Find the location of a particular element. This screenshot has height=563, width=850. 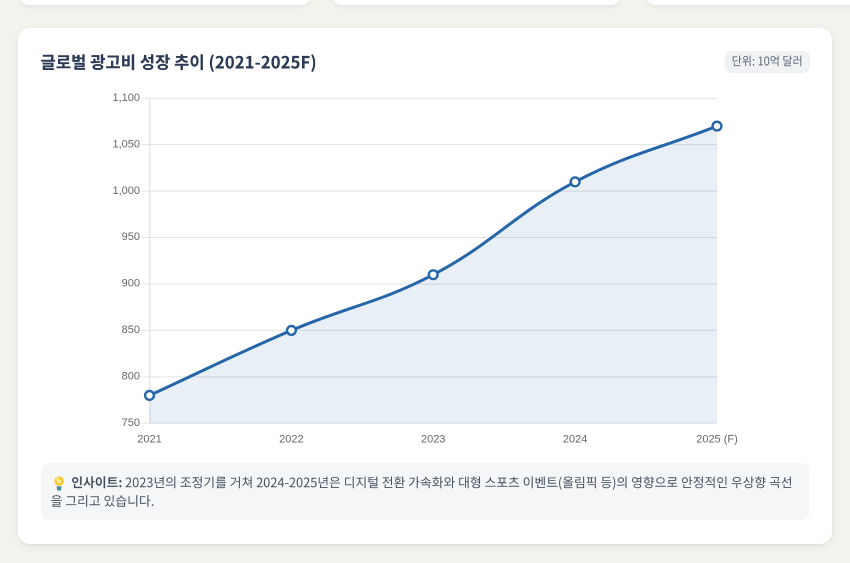

svg-text: 1,100 is located at coordinates (126, 98).